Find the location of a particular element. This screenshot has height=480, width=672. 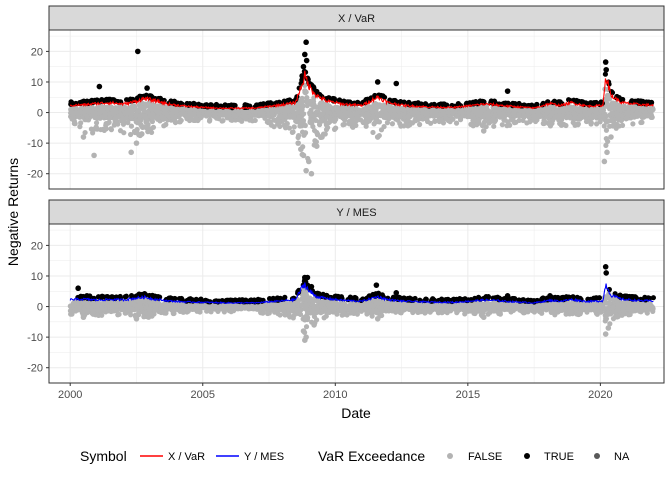

y-tick-label: 10 is located at coordinates (37, 83).